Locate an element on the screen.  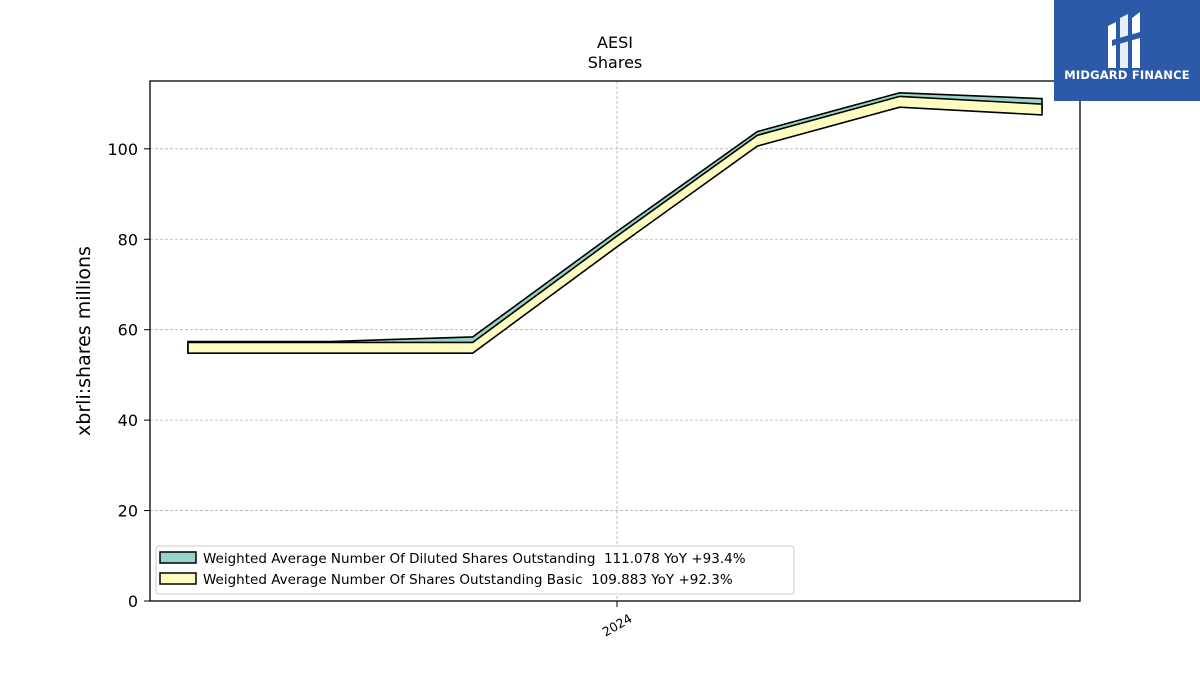
brand-logo: MIDGARD FINANCE is located at coordinates (1127, 50).